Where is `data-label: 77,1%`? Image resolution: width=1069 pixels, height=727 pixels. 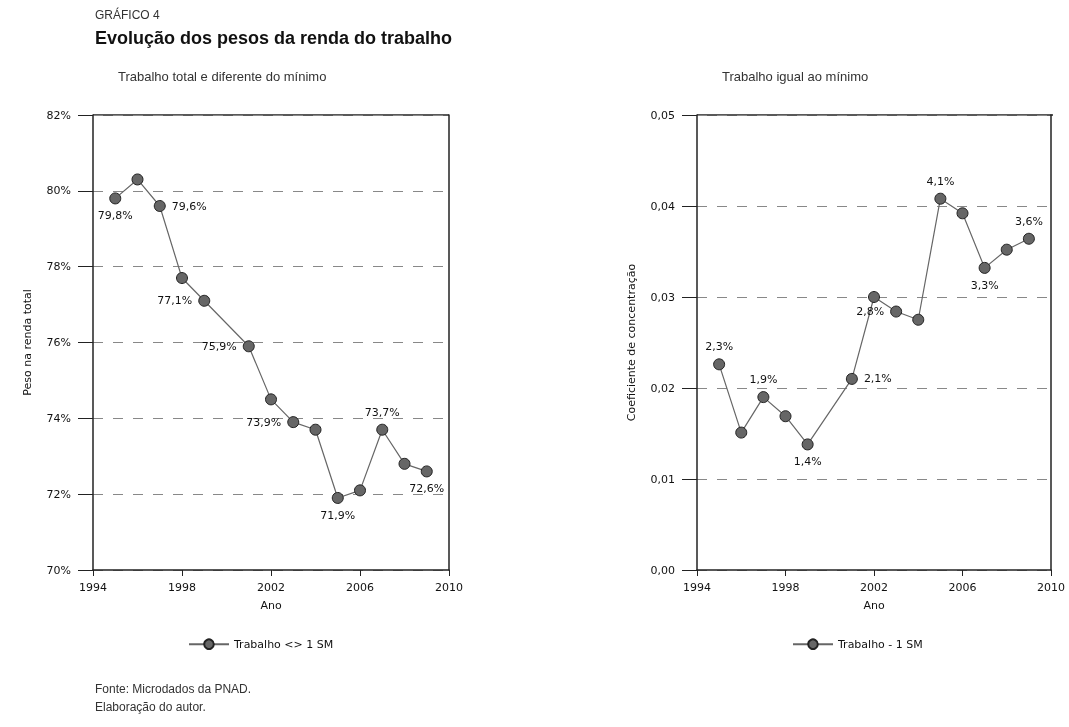
data-label: 77,1% is located at coordinates (175, 301).